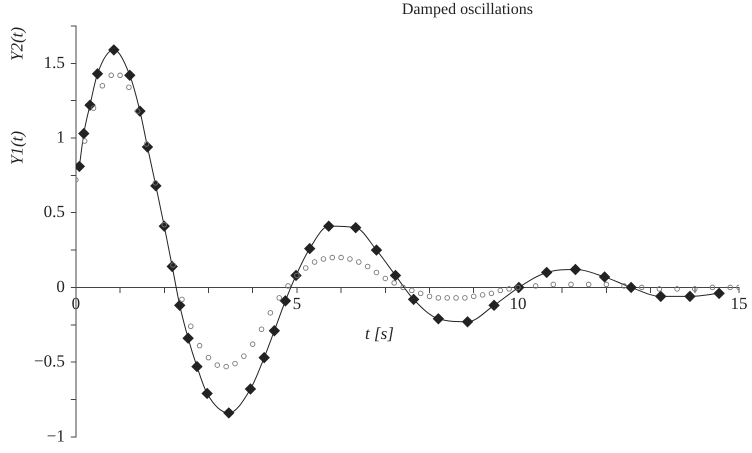  I want to click on y-tick-label: 1, so click(60, 137).